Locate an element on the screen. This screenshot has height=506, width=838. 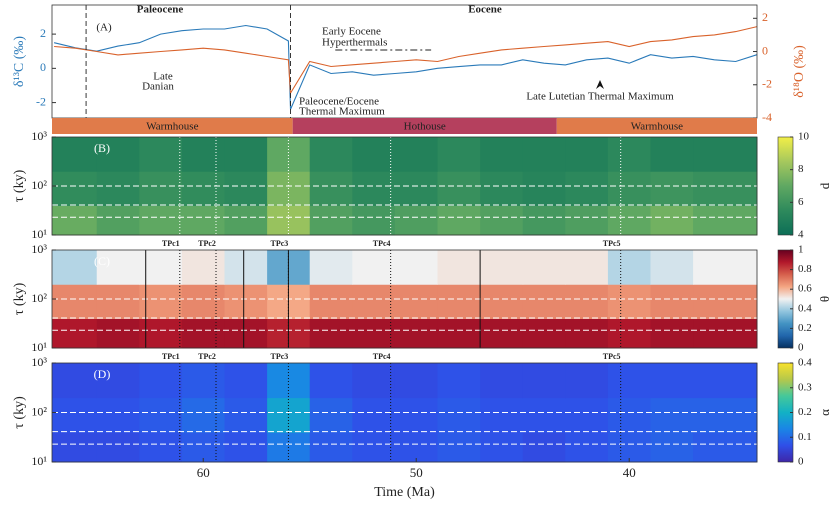
y2-tick-label: 2 is located at coordinates (765, 17).